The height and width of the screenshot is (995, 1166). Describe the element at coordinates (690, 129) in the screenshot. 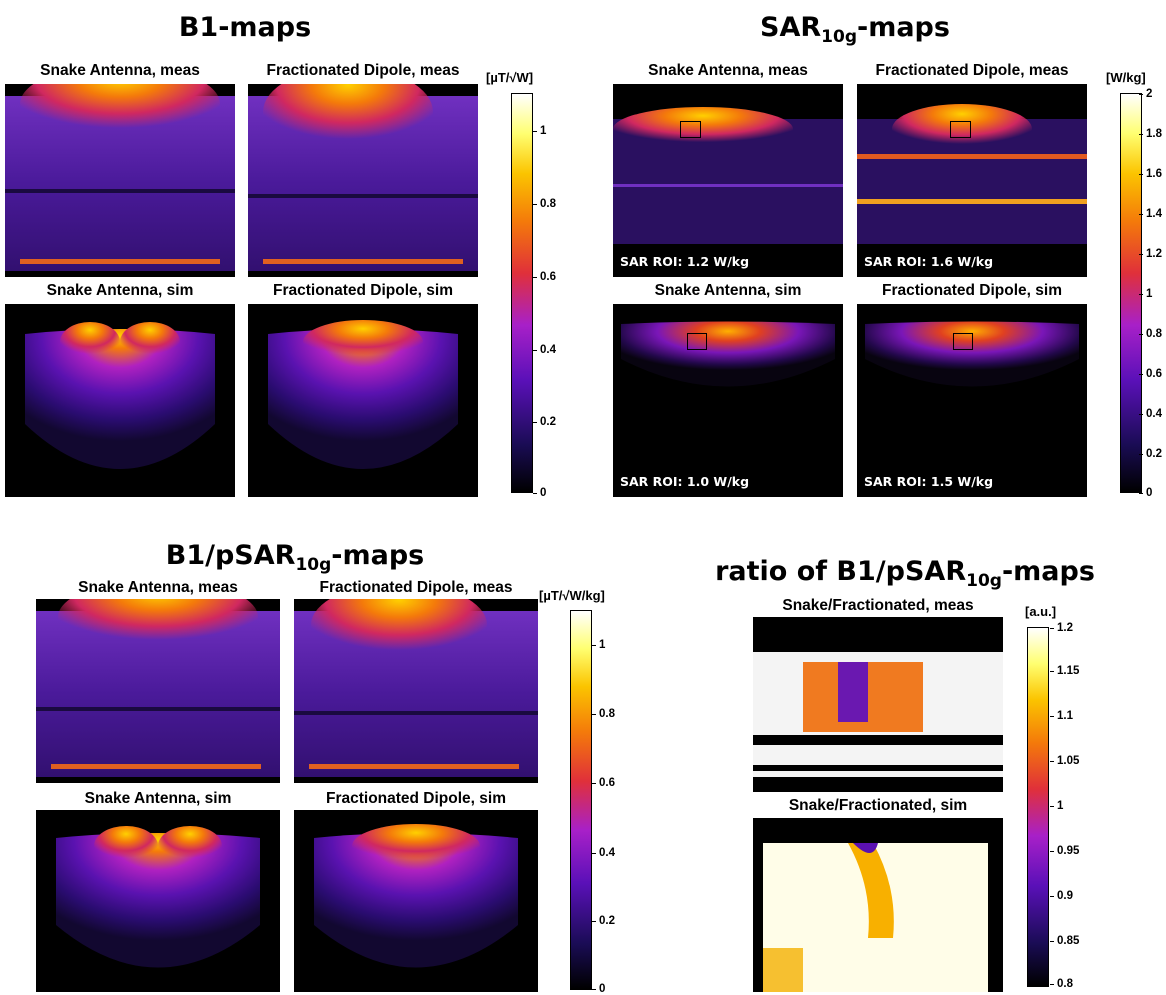

I see `sar-roi-box-snake-meas` at that location.